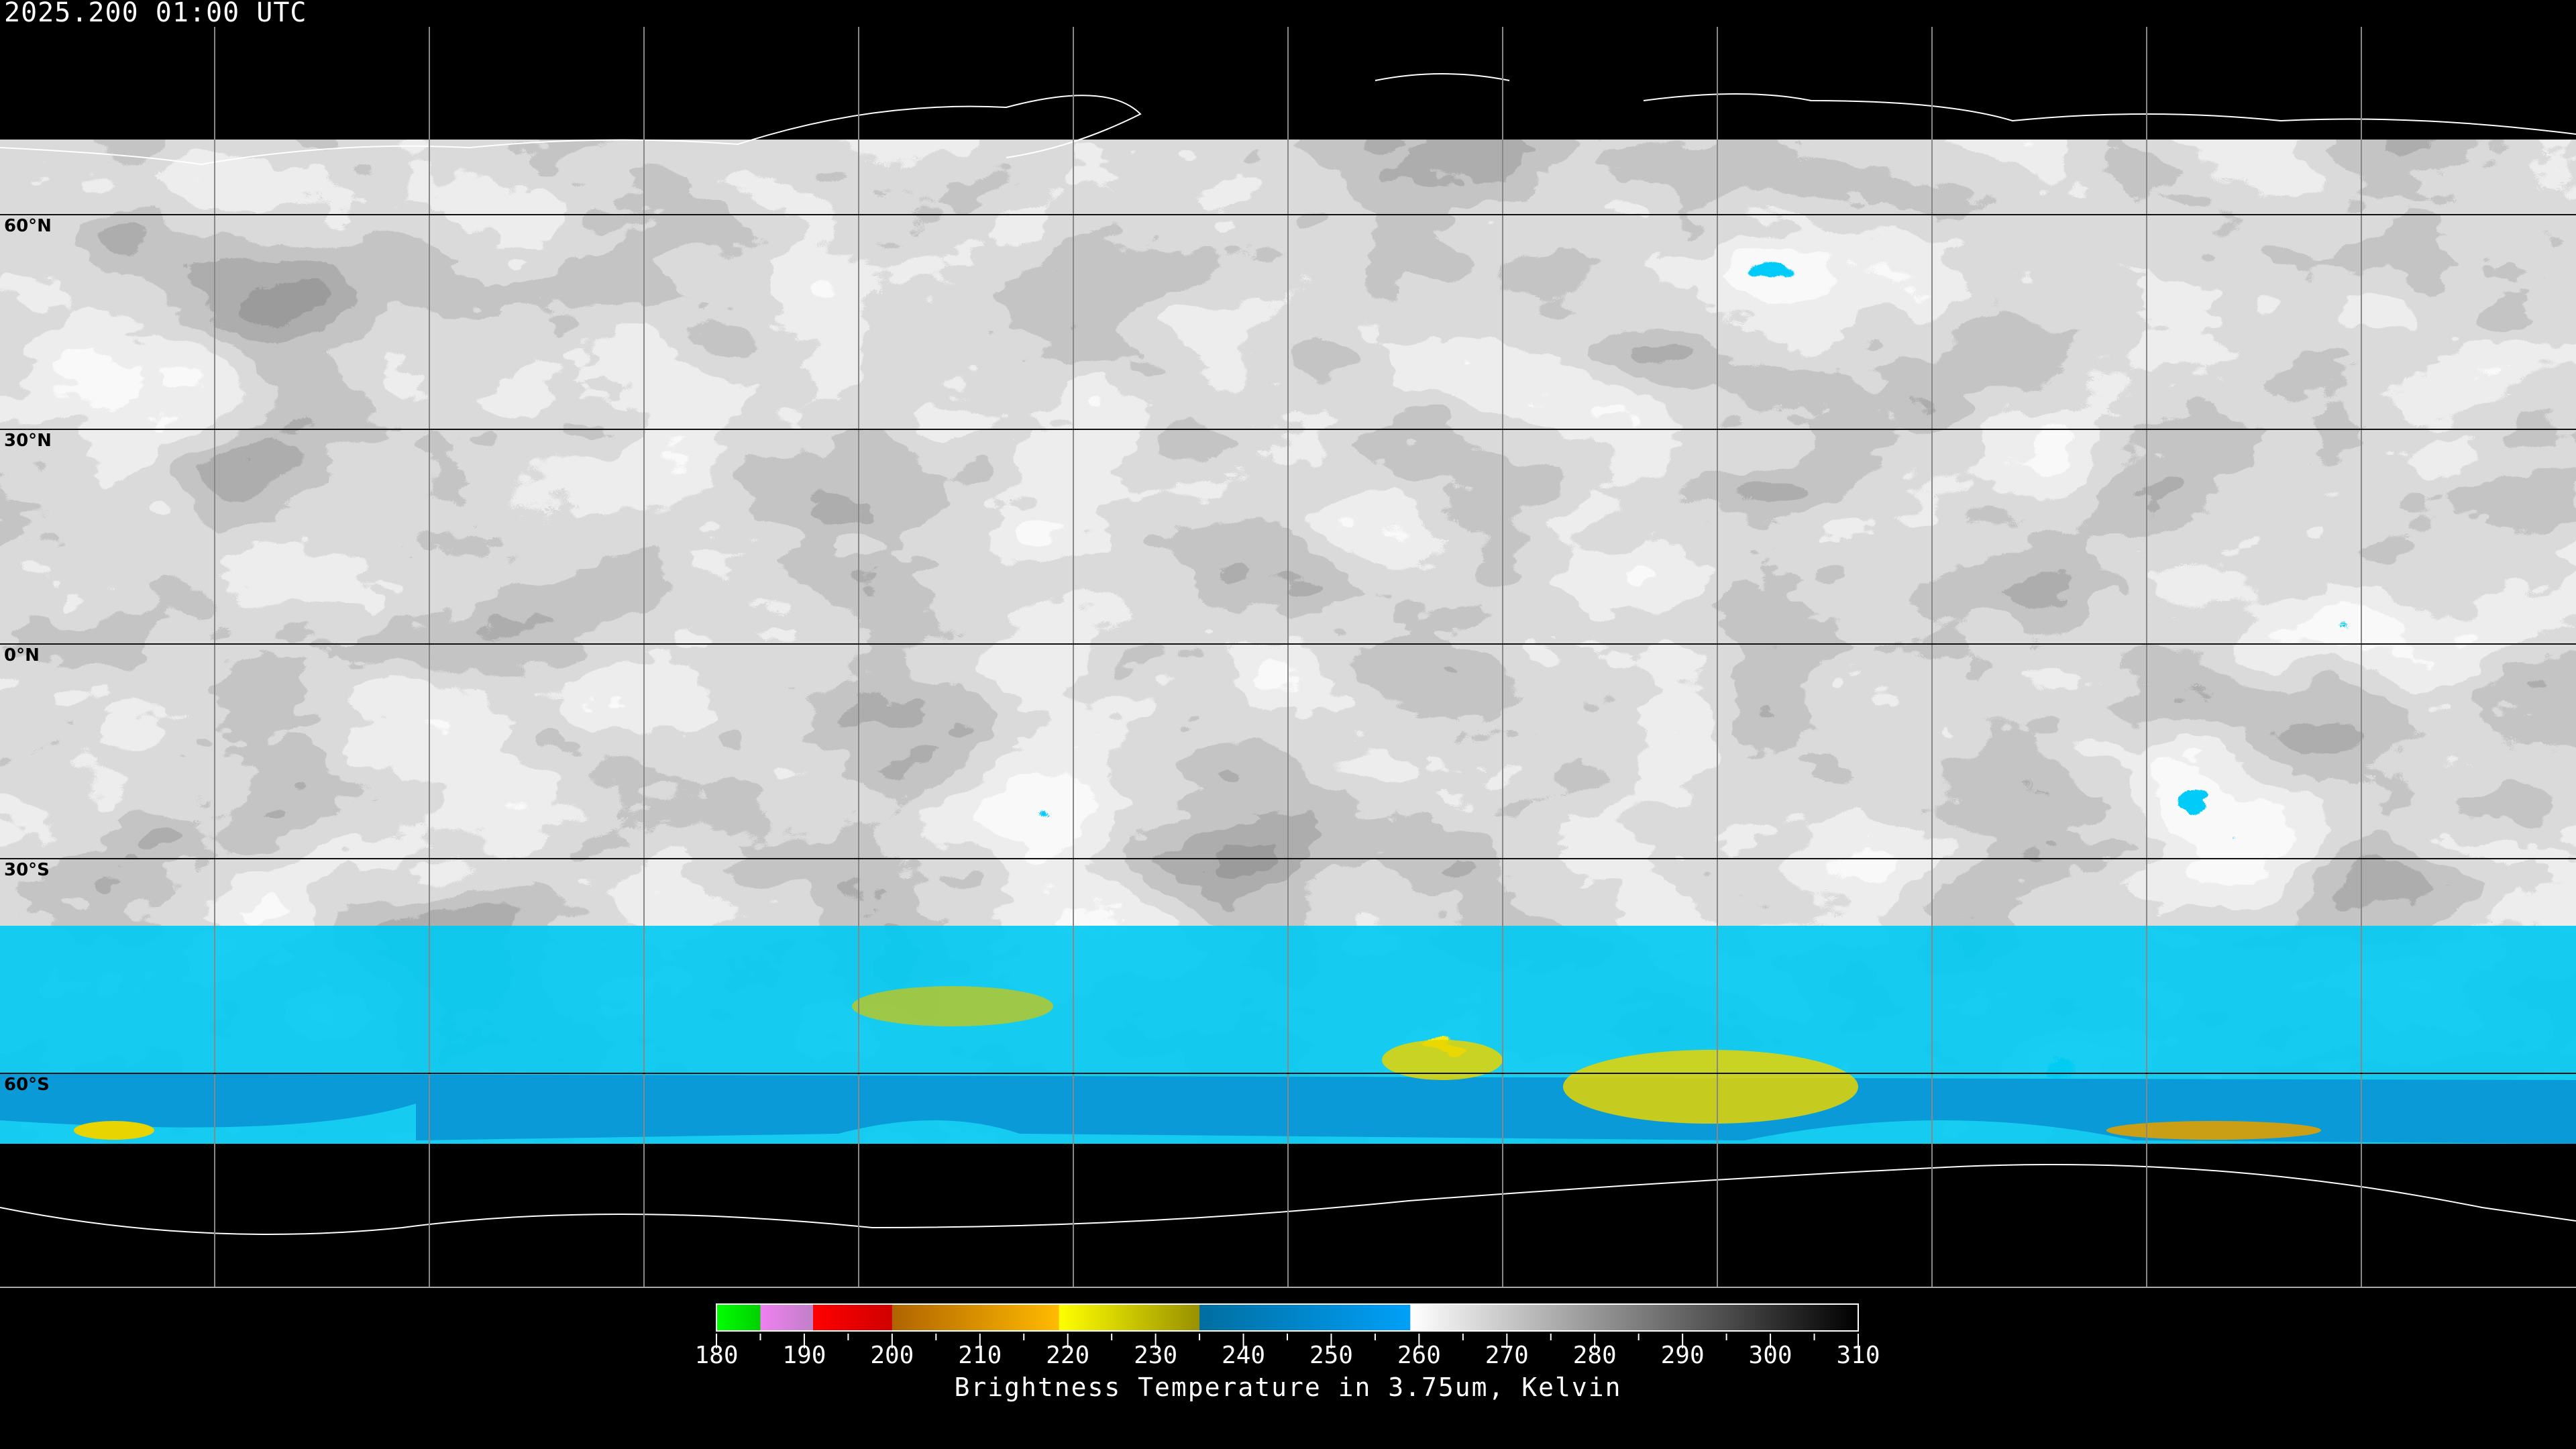  Describe the element at coordinates (716, 1355) in the screenshot. I see `colorbar-tick-label: 180` at that location.